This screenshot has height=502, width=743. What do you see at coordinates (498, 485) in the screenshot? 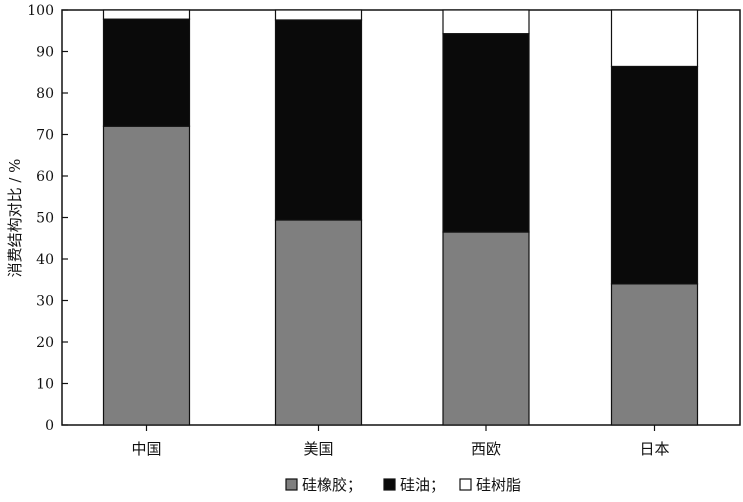
I see `legend-label: 硅树脂` at bounding box center [498, 485].